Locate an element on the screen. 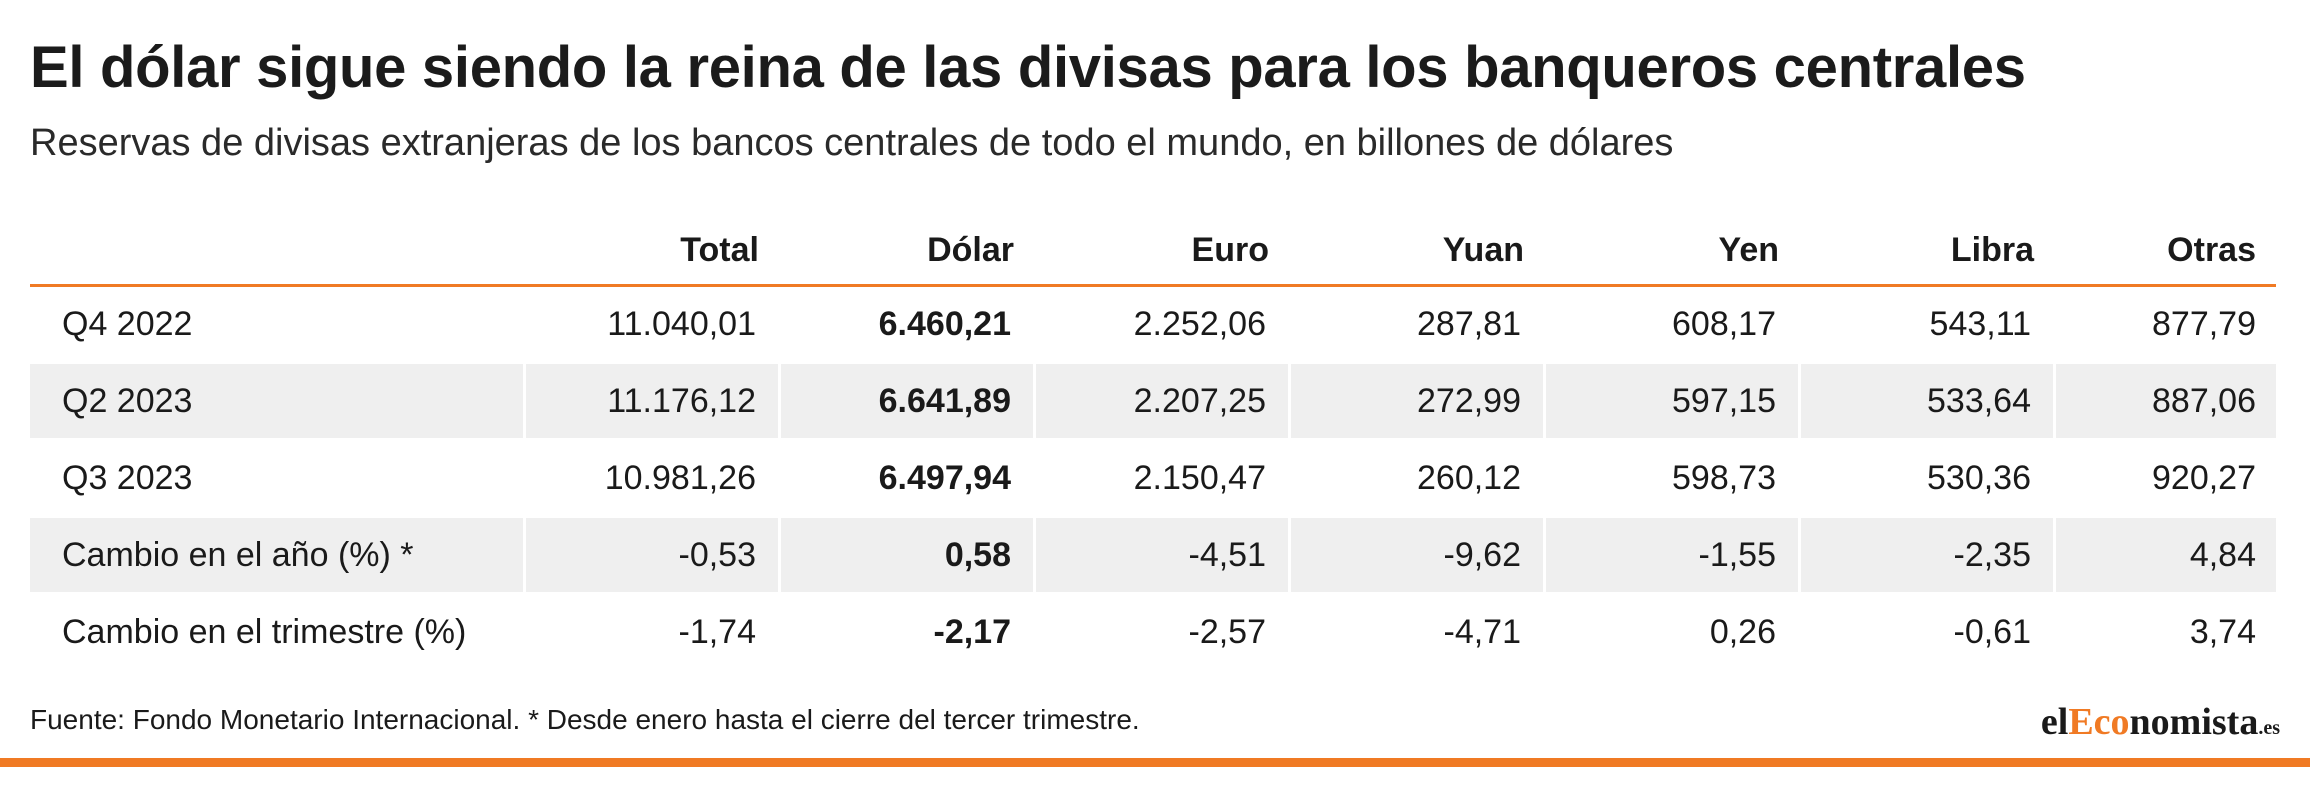 This screenshot has height=801, width=2310. cell-yuan: -9,62 is located at coordinates (1418, 556).